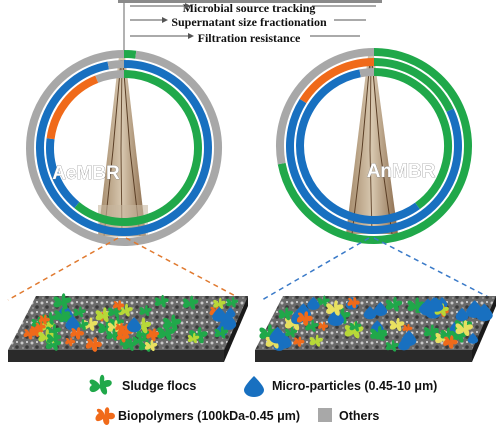 This screenshot has height=433, width=500. Describe the element at coordinates (184, 269) in the screenshot. I see `aembr-zoom-line-right` at that location.